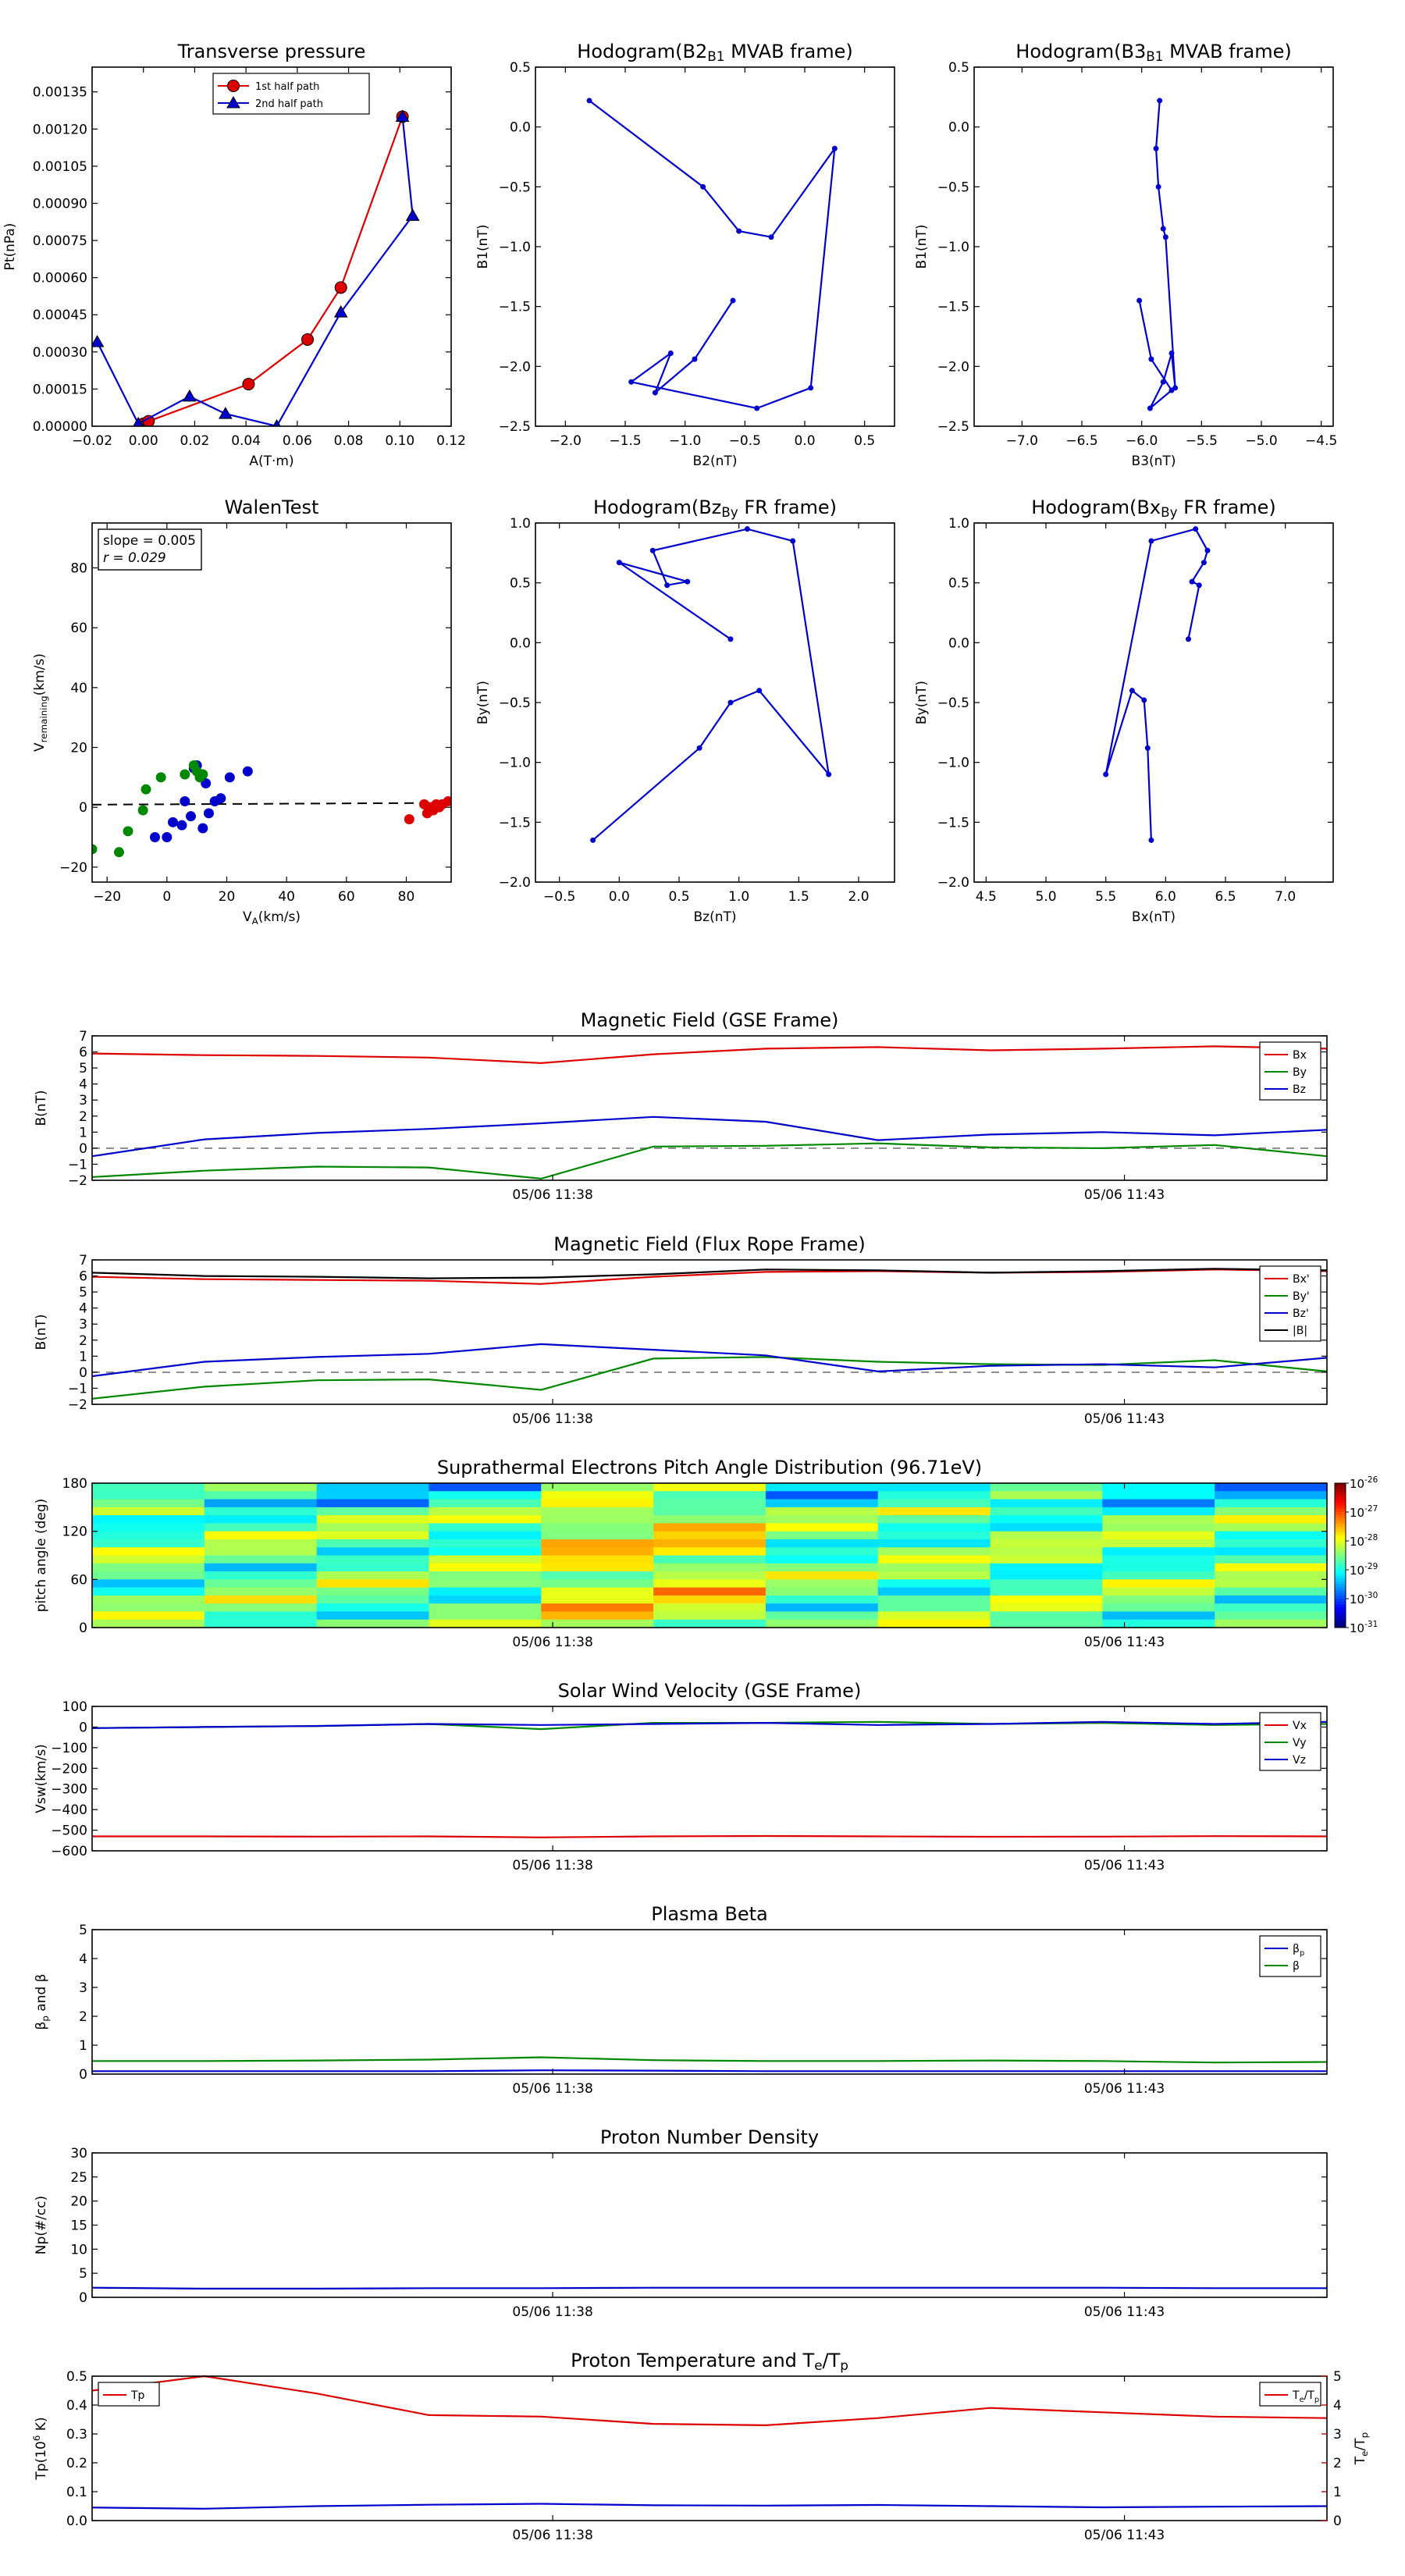  What do you see at coordinates (1364, 1512) in the screenshot?
I see `colorbar-tick-label: 10-27​` at bounding box center [1364, 1512].